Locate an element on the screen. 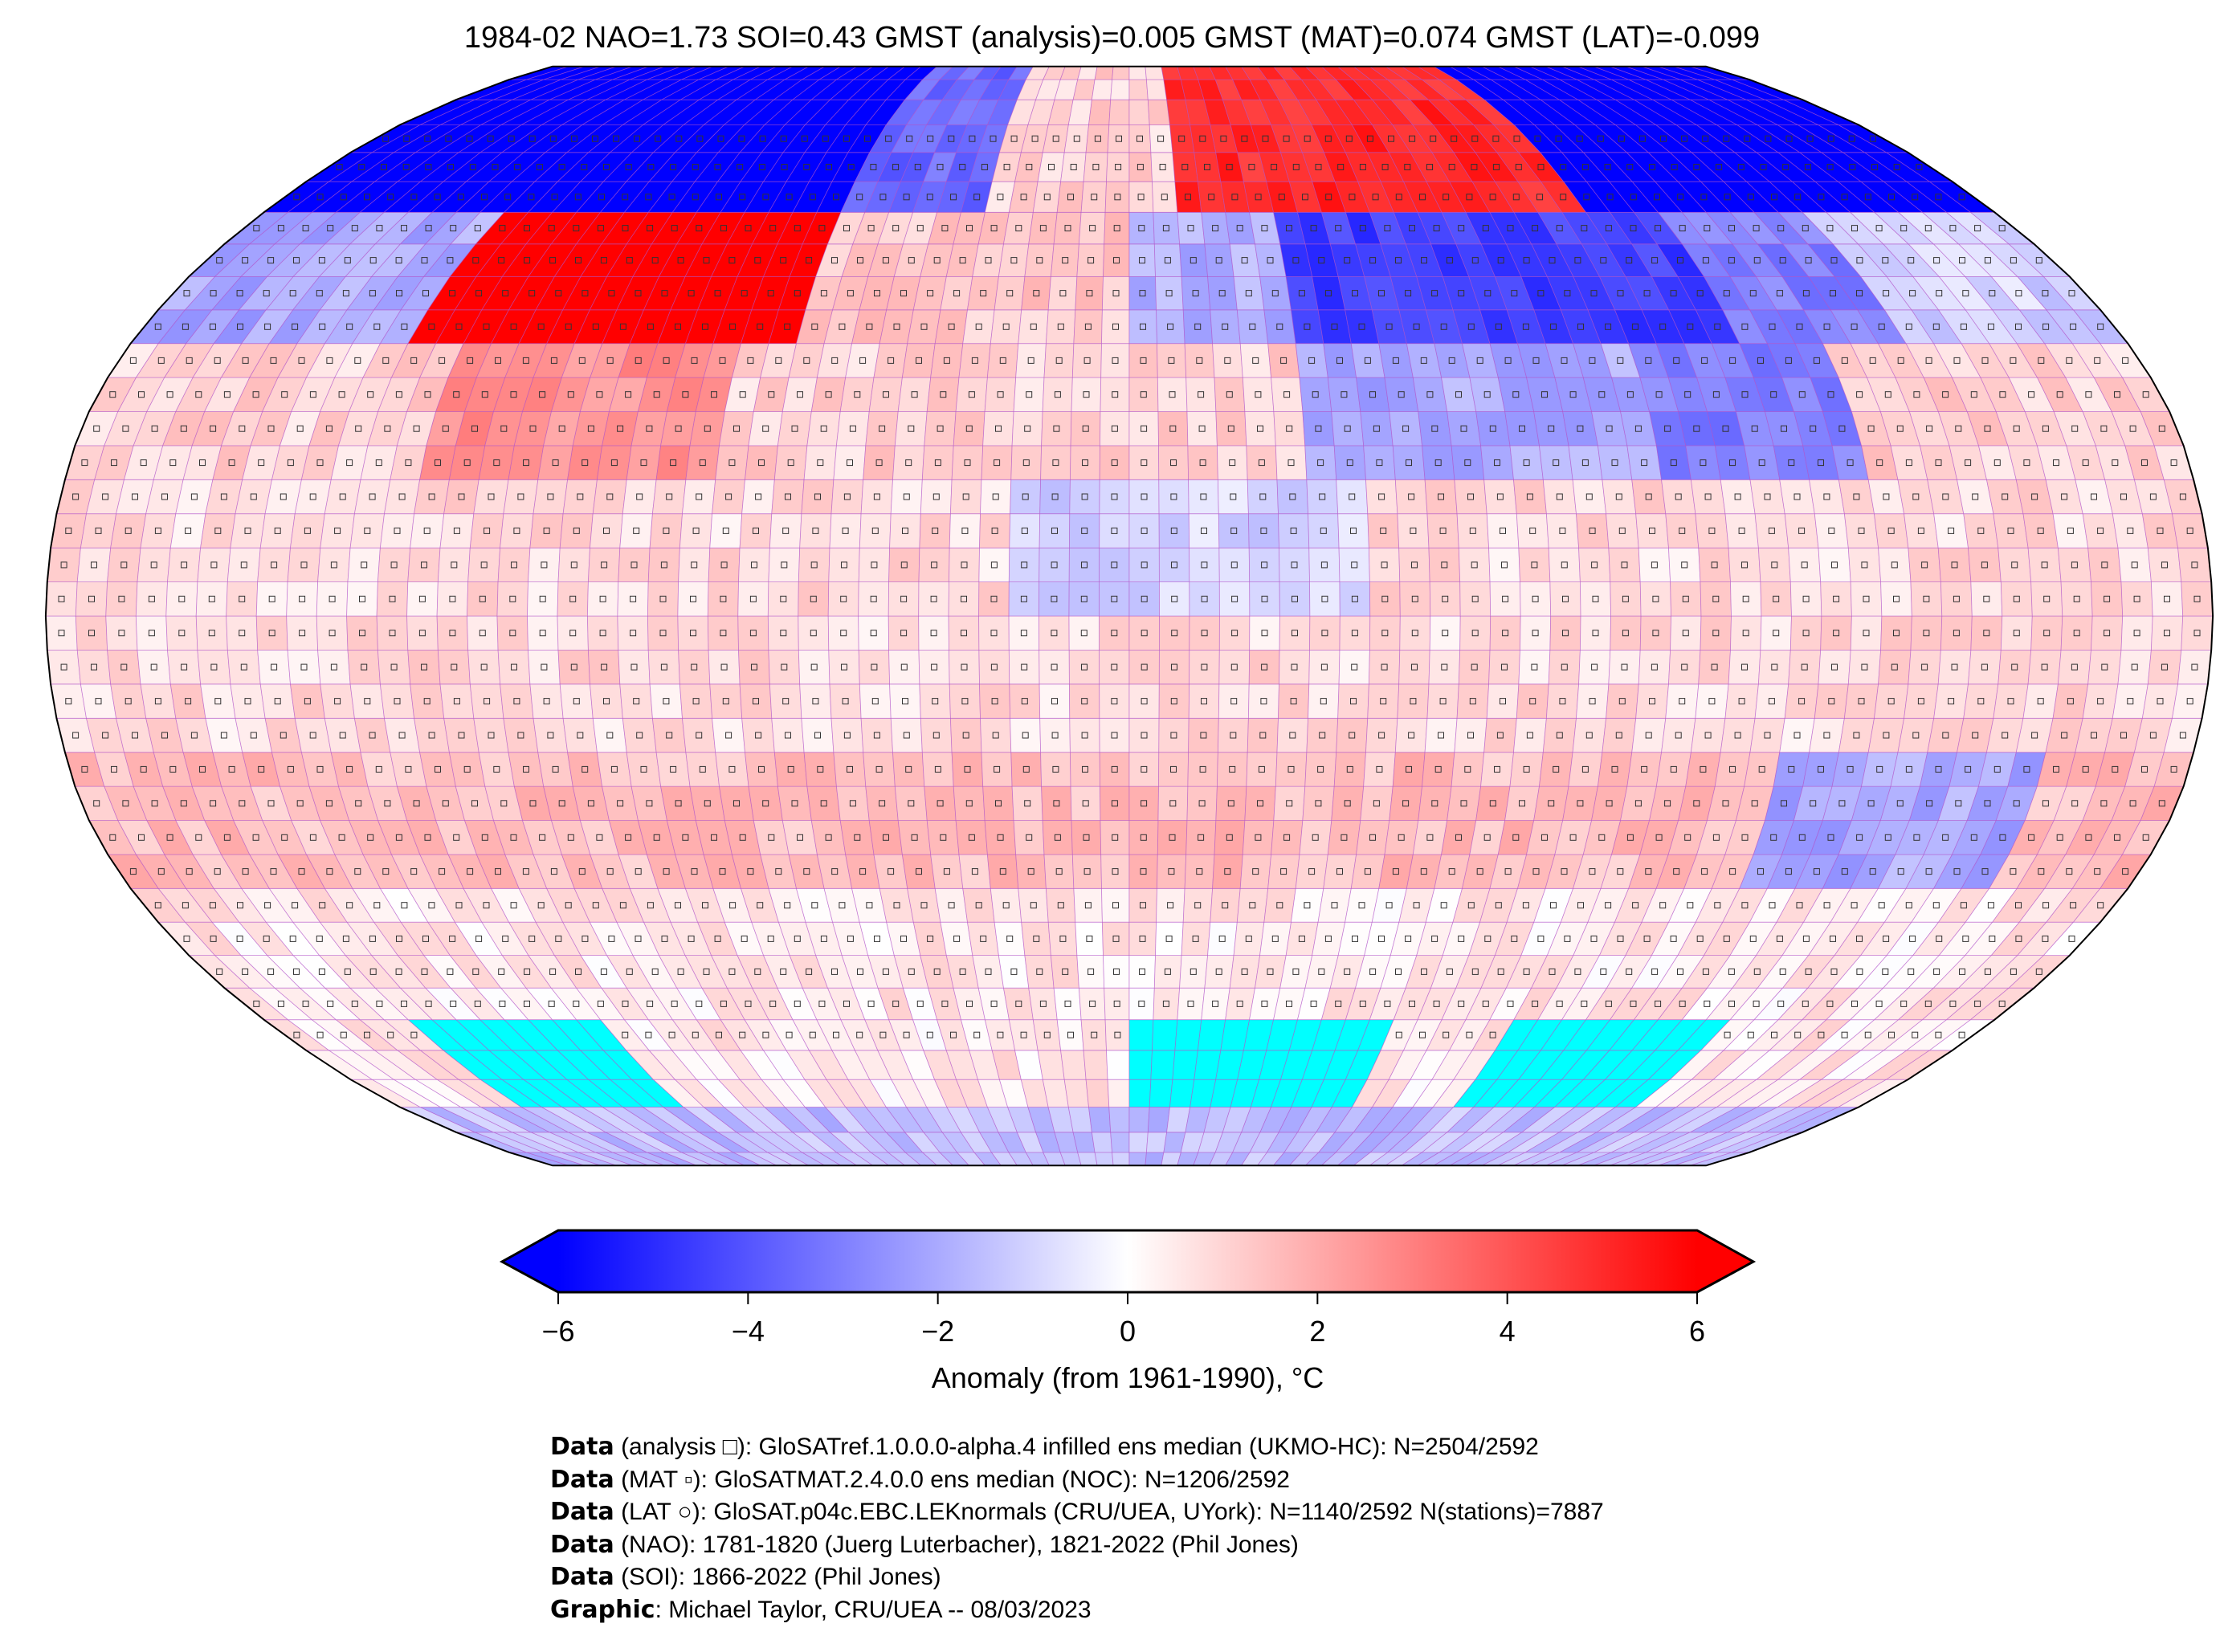 This screenshot has width=2224, height=1652. colorbar-tick-label: −6 is located at coordinates (557, 1331).